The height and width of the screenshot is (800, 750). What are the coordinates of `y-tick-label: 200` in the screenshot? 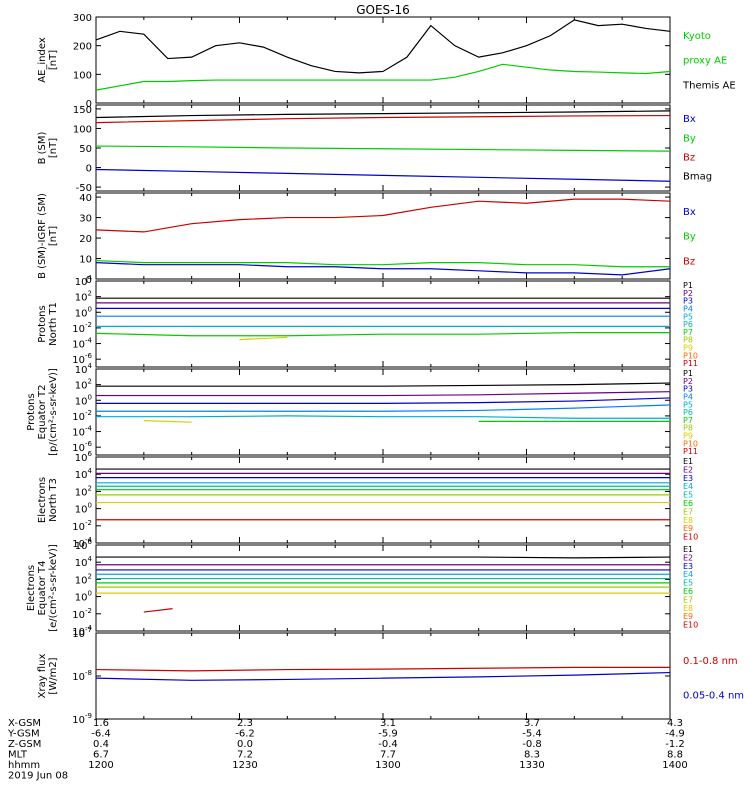 It's located at (82, 47).